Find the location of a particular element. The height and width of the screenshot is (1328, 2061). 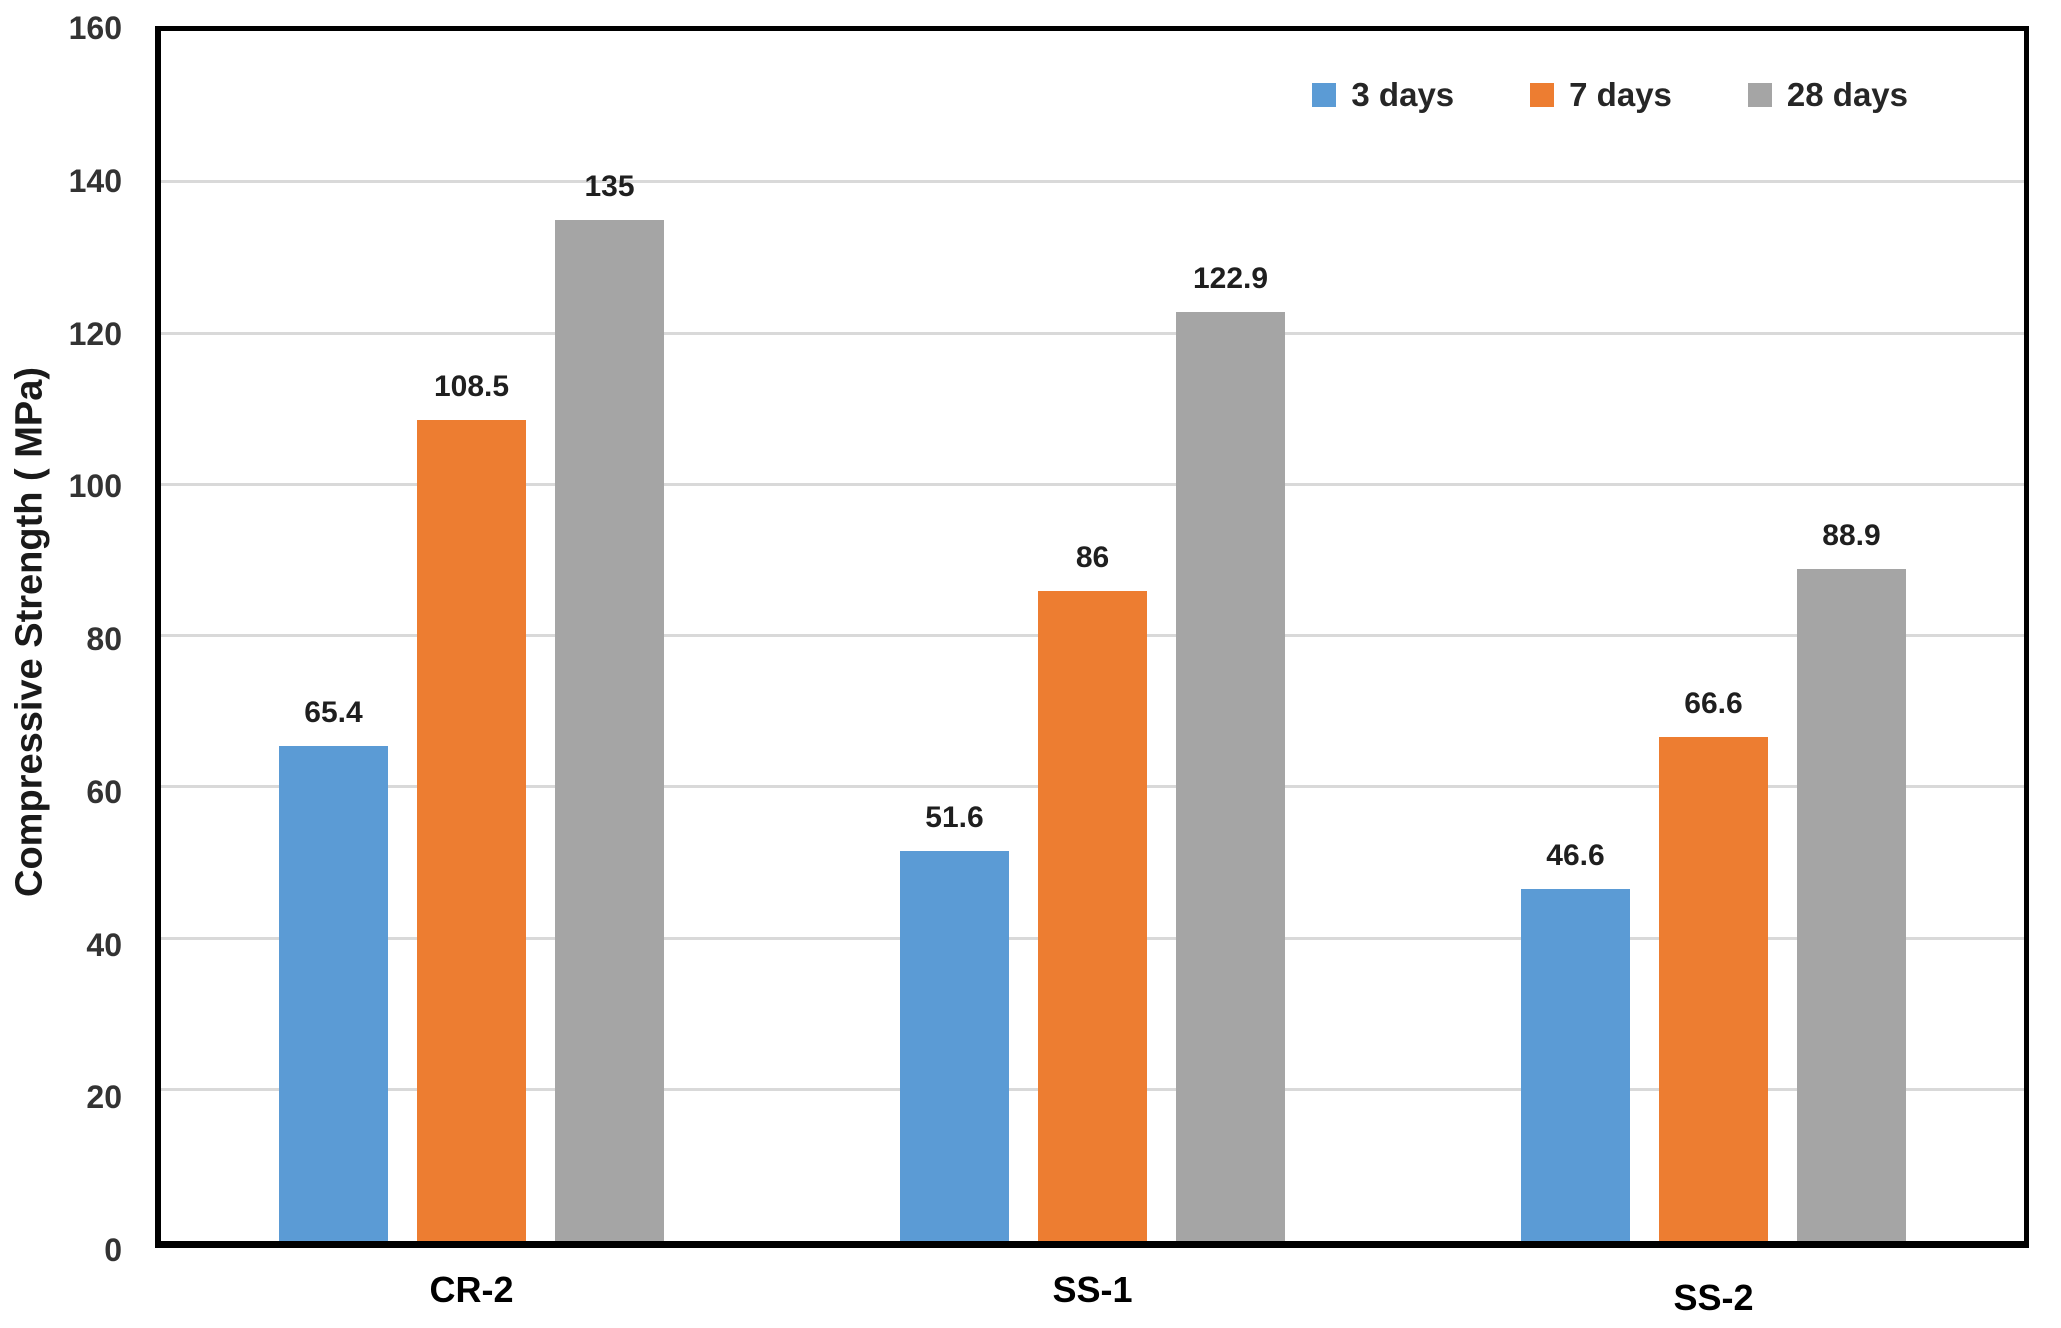

bar-CR-2-7-days is located at coordinates (471, 830).